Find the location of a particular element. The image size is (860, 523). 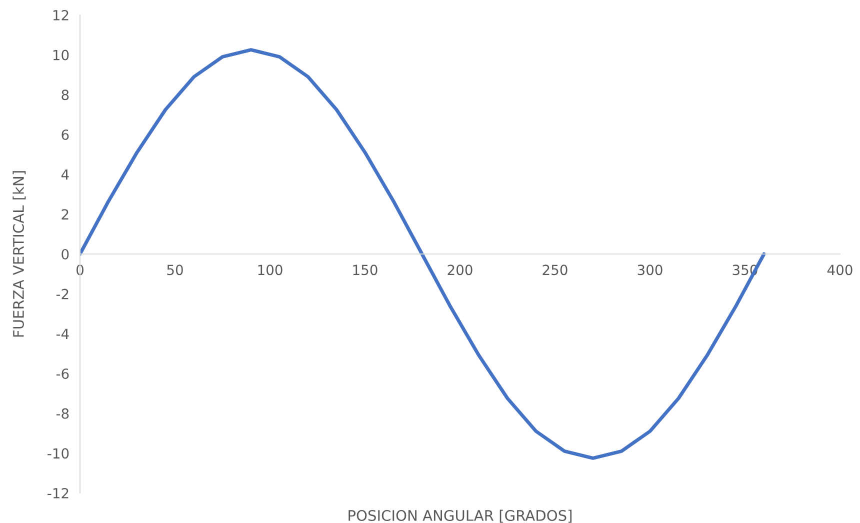

y-tick-label: 6 is located at coordinates (65, 134).